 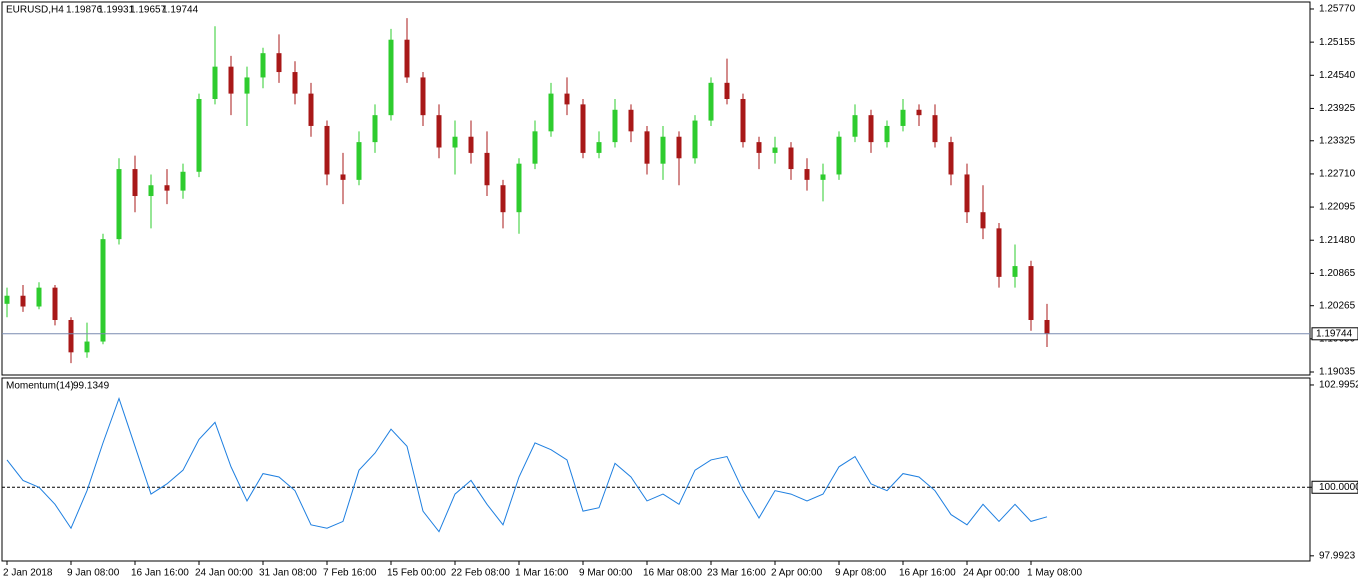 I want to click on indicator-value: 99.1349, so click(x=91, y=386).